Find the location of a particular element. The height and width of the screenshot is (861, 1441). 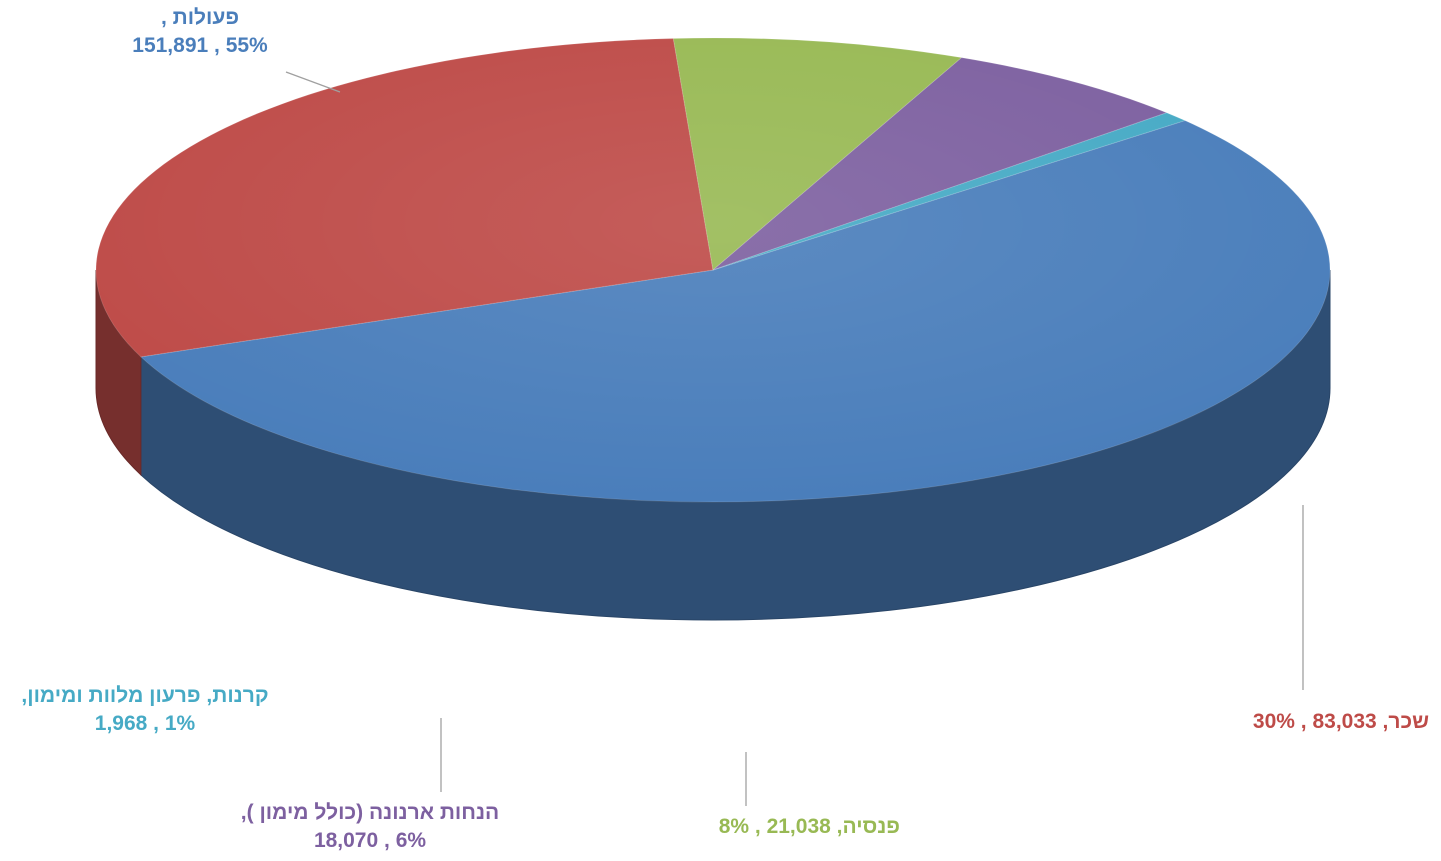

data-label-salary: שכר, 83,033 , 30% is located at coordinates (1341, 722).